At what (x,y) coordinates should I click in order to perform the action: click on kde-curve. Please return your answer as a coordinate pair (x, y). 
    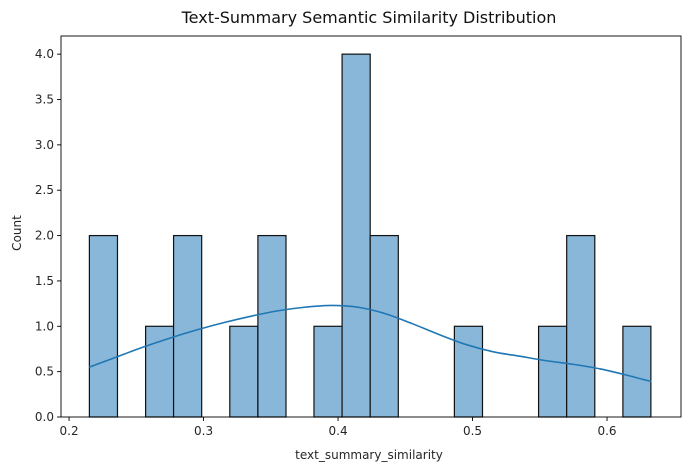
    Looking at the image, I should click on (370, 343).